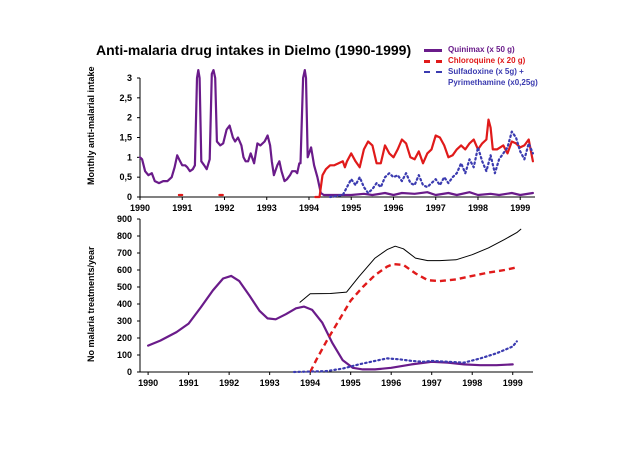 This screenshot has width=638, height=451. I want to click on bottom-x-tick-label: 1996, so click(391, 383).